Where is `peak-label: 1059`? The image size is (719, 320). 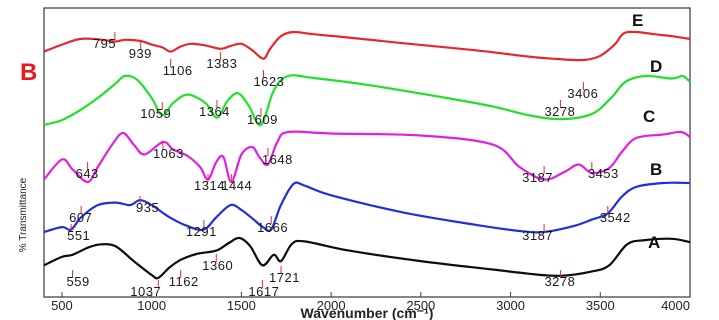
peak-label: 1059 is located at coordinates (155, 113).